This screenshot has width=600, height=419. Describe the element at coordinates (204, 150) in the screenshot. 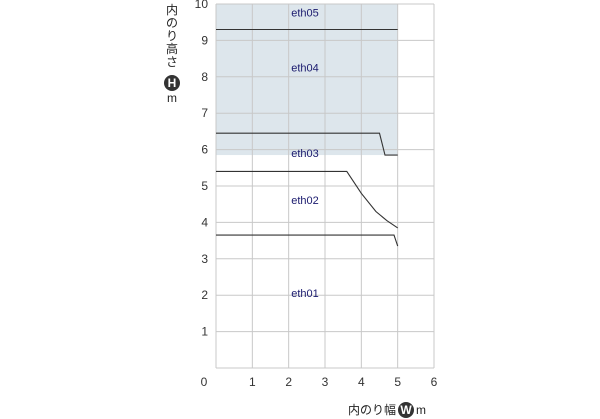

I see `y-tick-label: 6` at that location.